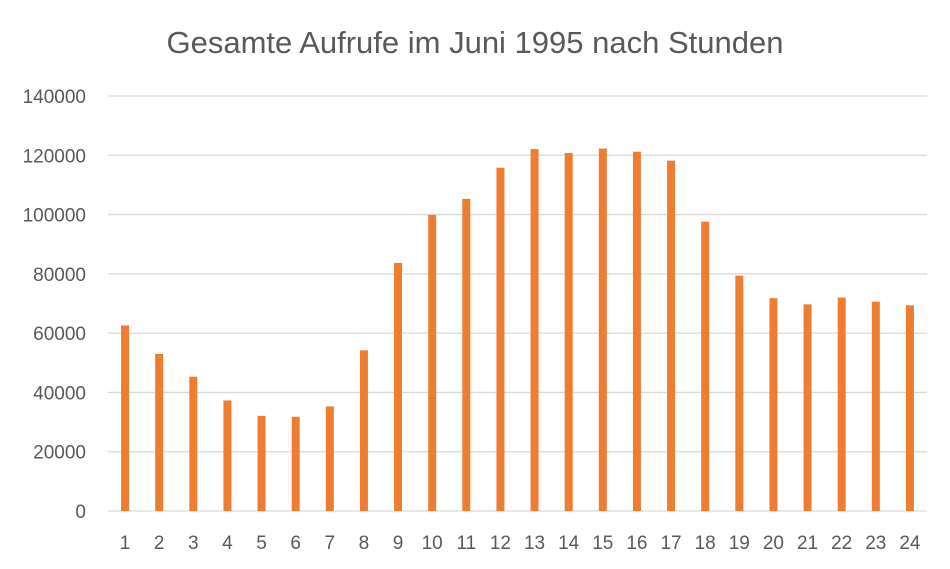 The width and height of the screenshot is (950, 569). I want to click on x-axis-ticks: 1 2 3 4 5 6 7 8 9 10 11 12 13 14 15 16 17 18 19 20 21 22 23 24, so click(520, 543).